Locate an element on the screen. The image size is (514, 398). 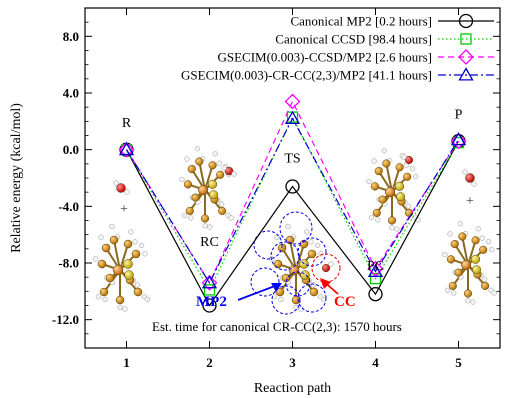
x-tick-label-0: 1 is located at coordinates (126, 362).